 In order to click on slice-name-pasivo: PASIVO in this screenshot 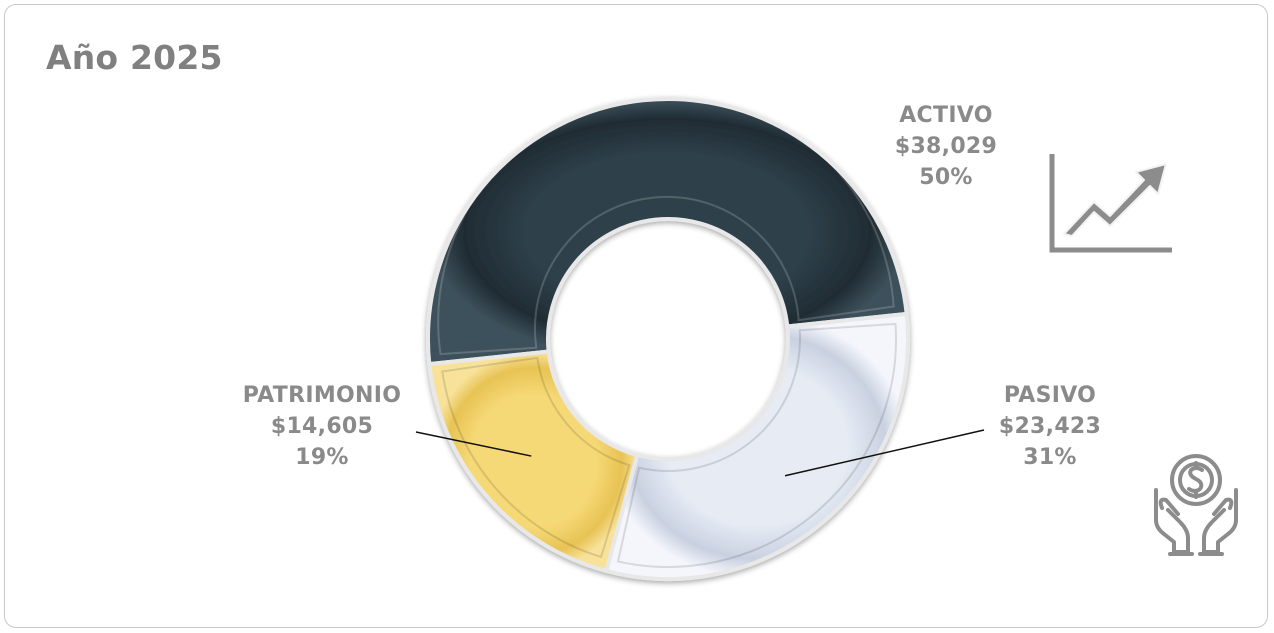, I will do `click(1050, 395)`.